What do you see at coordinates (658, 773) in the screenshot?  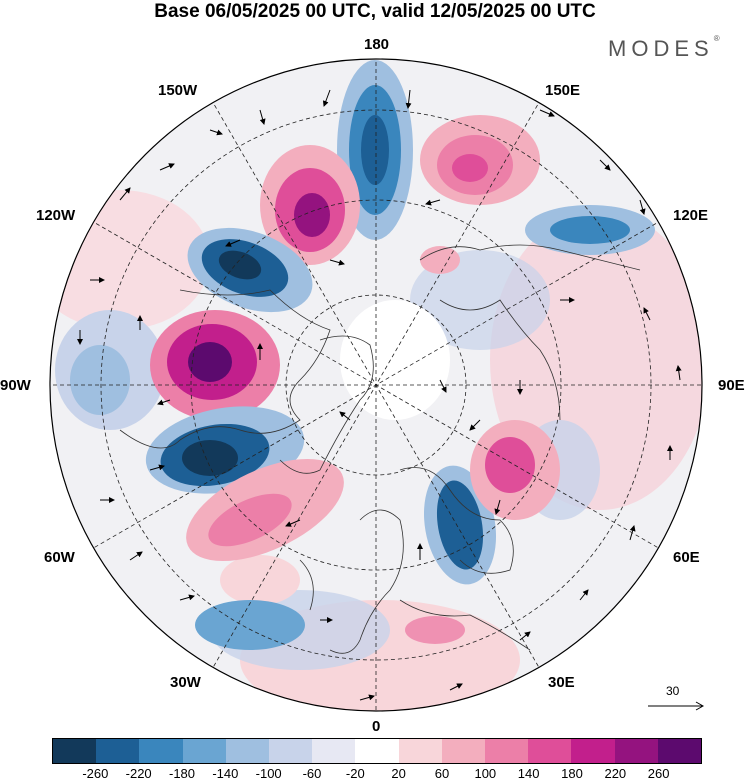 I see `colorbar-tick-label: 260` at bounding box center [658, 773].